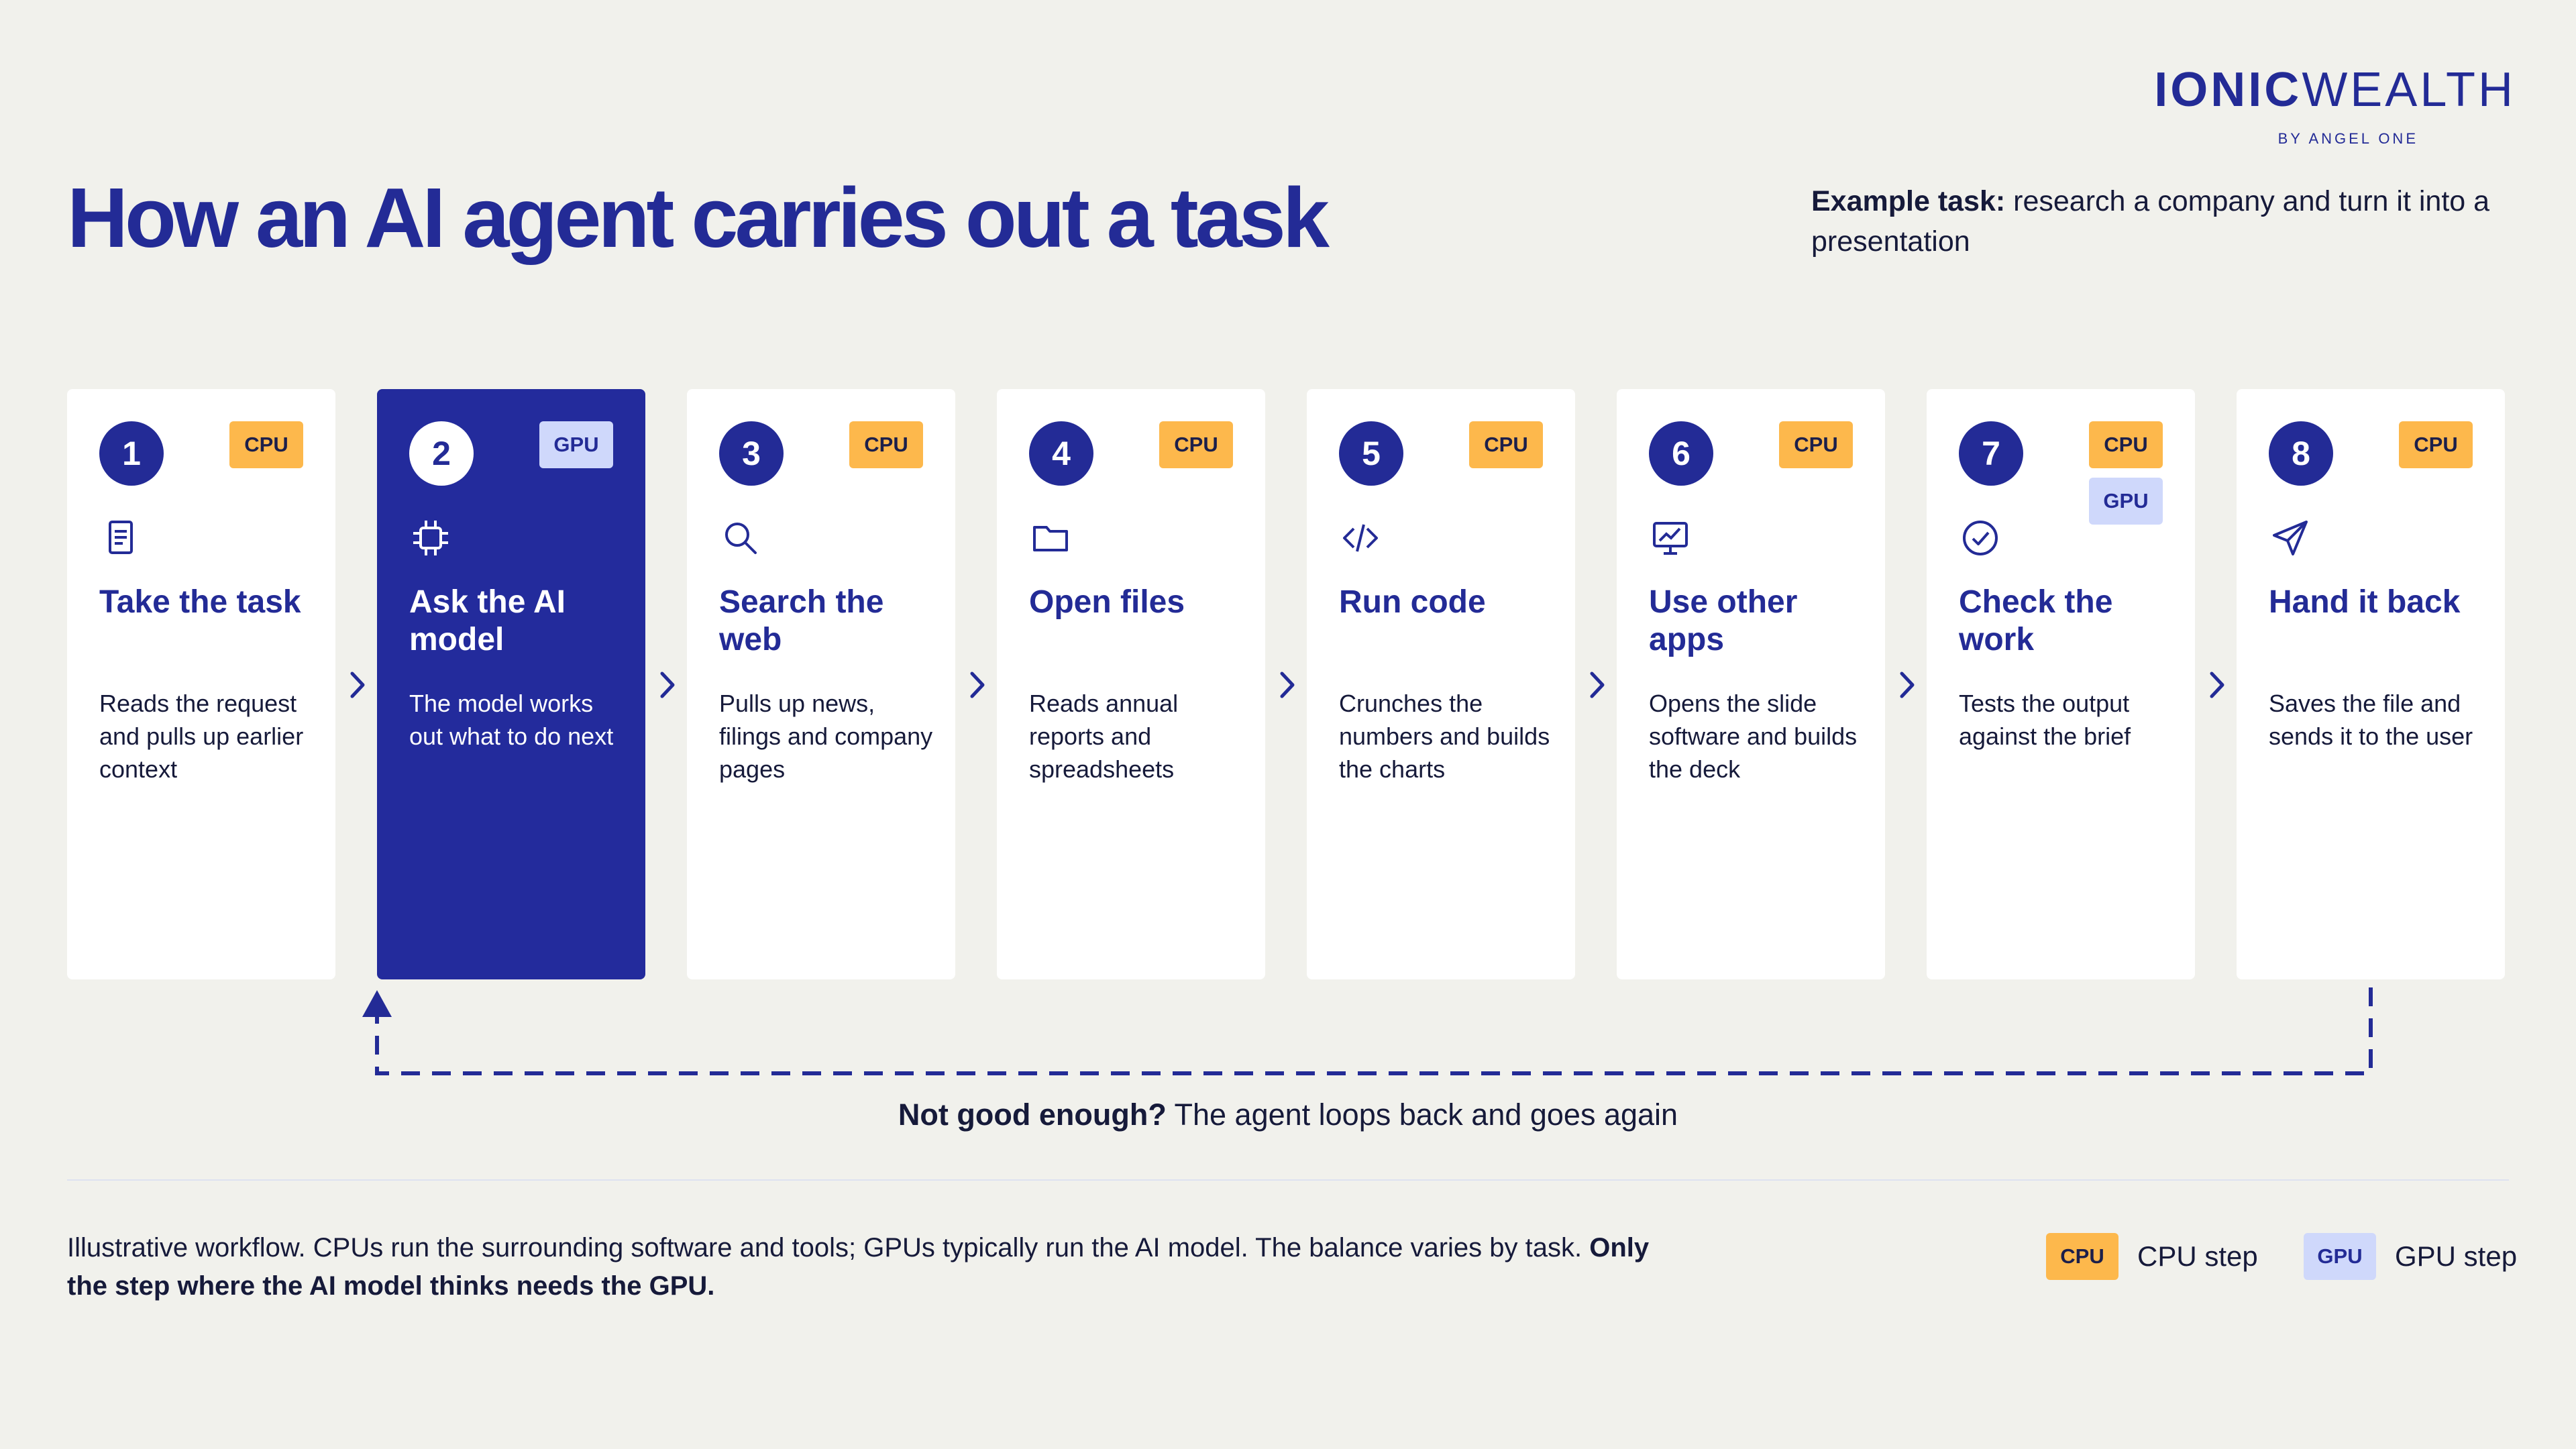 This screenshot has height=1449, width=2576. I want to click on step-number: 4, so click(1061, 453).